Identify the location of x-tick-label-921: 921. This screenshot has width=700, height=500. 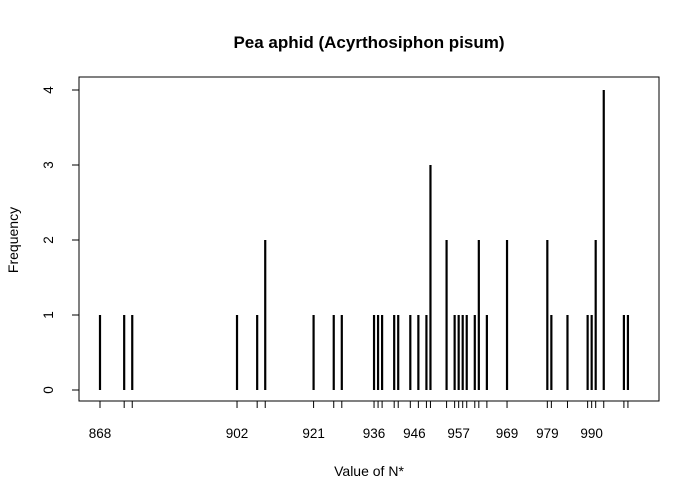
(313, 433).